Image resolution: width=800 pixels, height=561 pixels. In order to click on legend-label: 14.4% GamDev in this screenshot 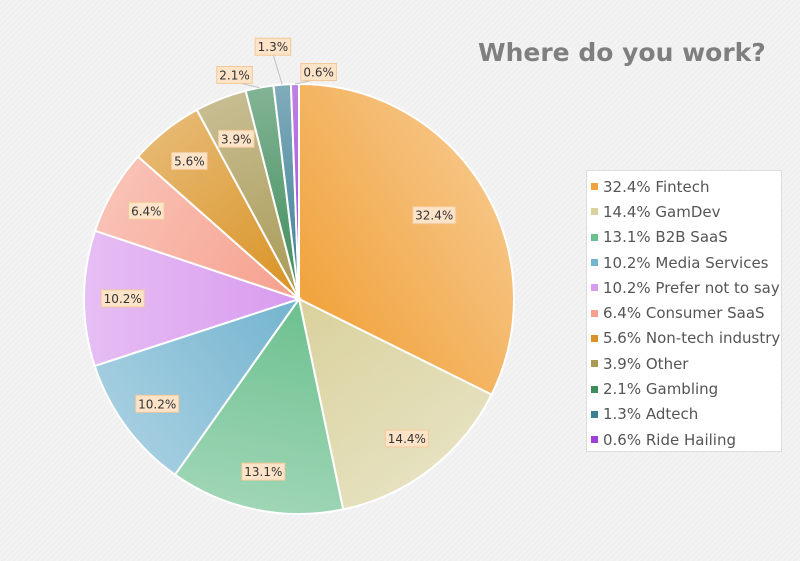, I will do `click(662, 211)`.